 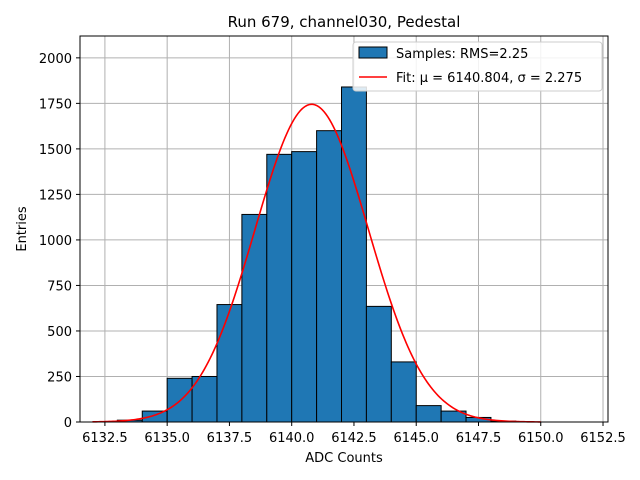 What do you see at coordinates (603, 438) in the screenshot?
I see `x-tick-label-8: 6152.5` at bounding box center [603, 438].